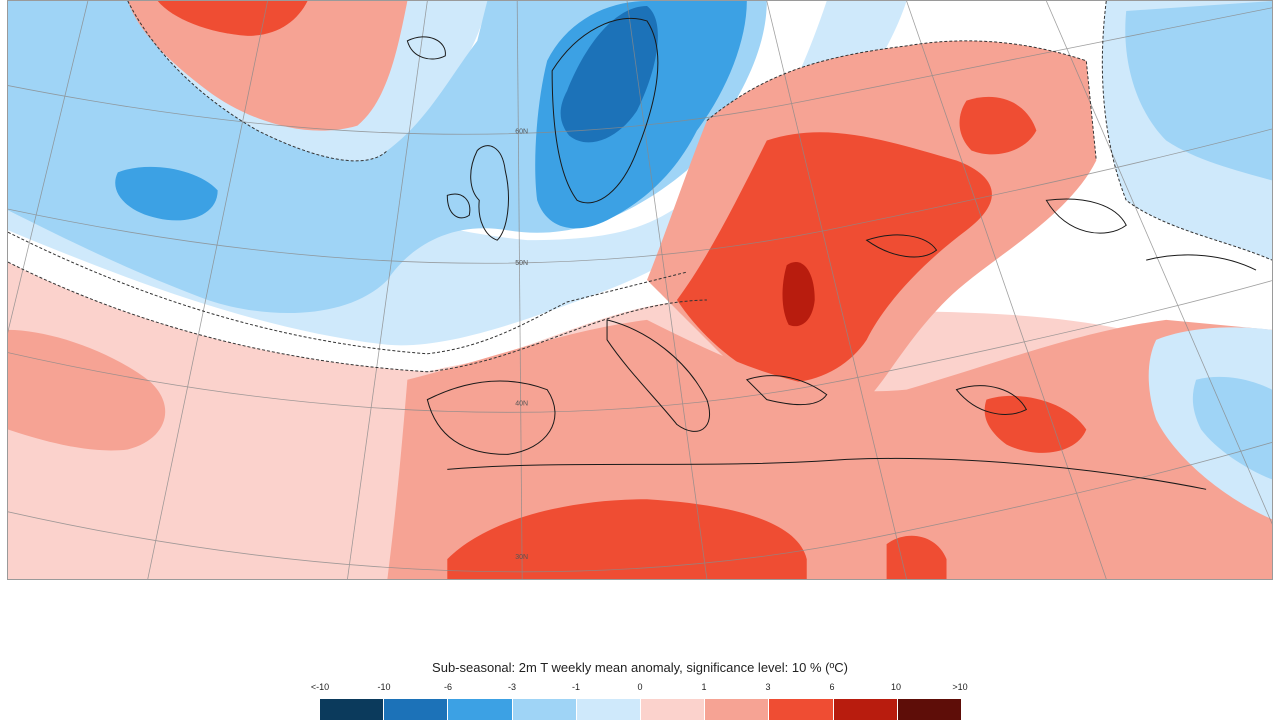  Describe the element at coordinates (384, 687) in the screenshot. I see `legend-tick: -10` at that location.